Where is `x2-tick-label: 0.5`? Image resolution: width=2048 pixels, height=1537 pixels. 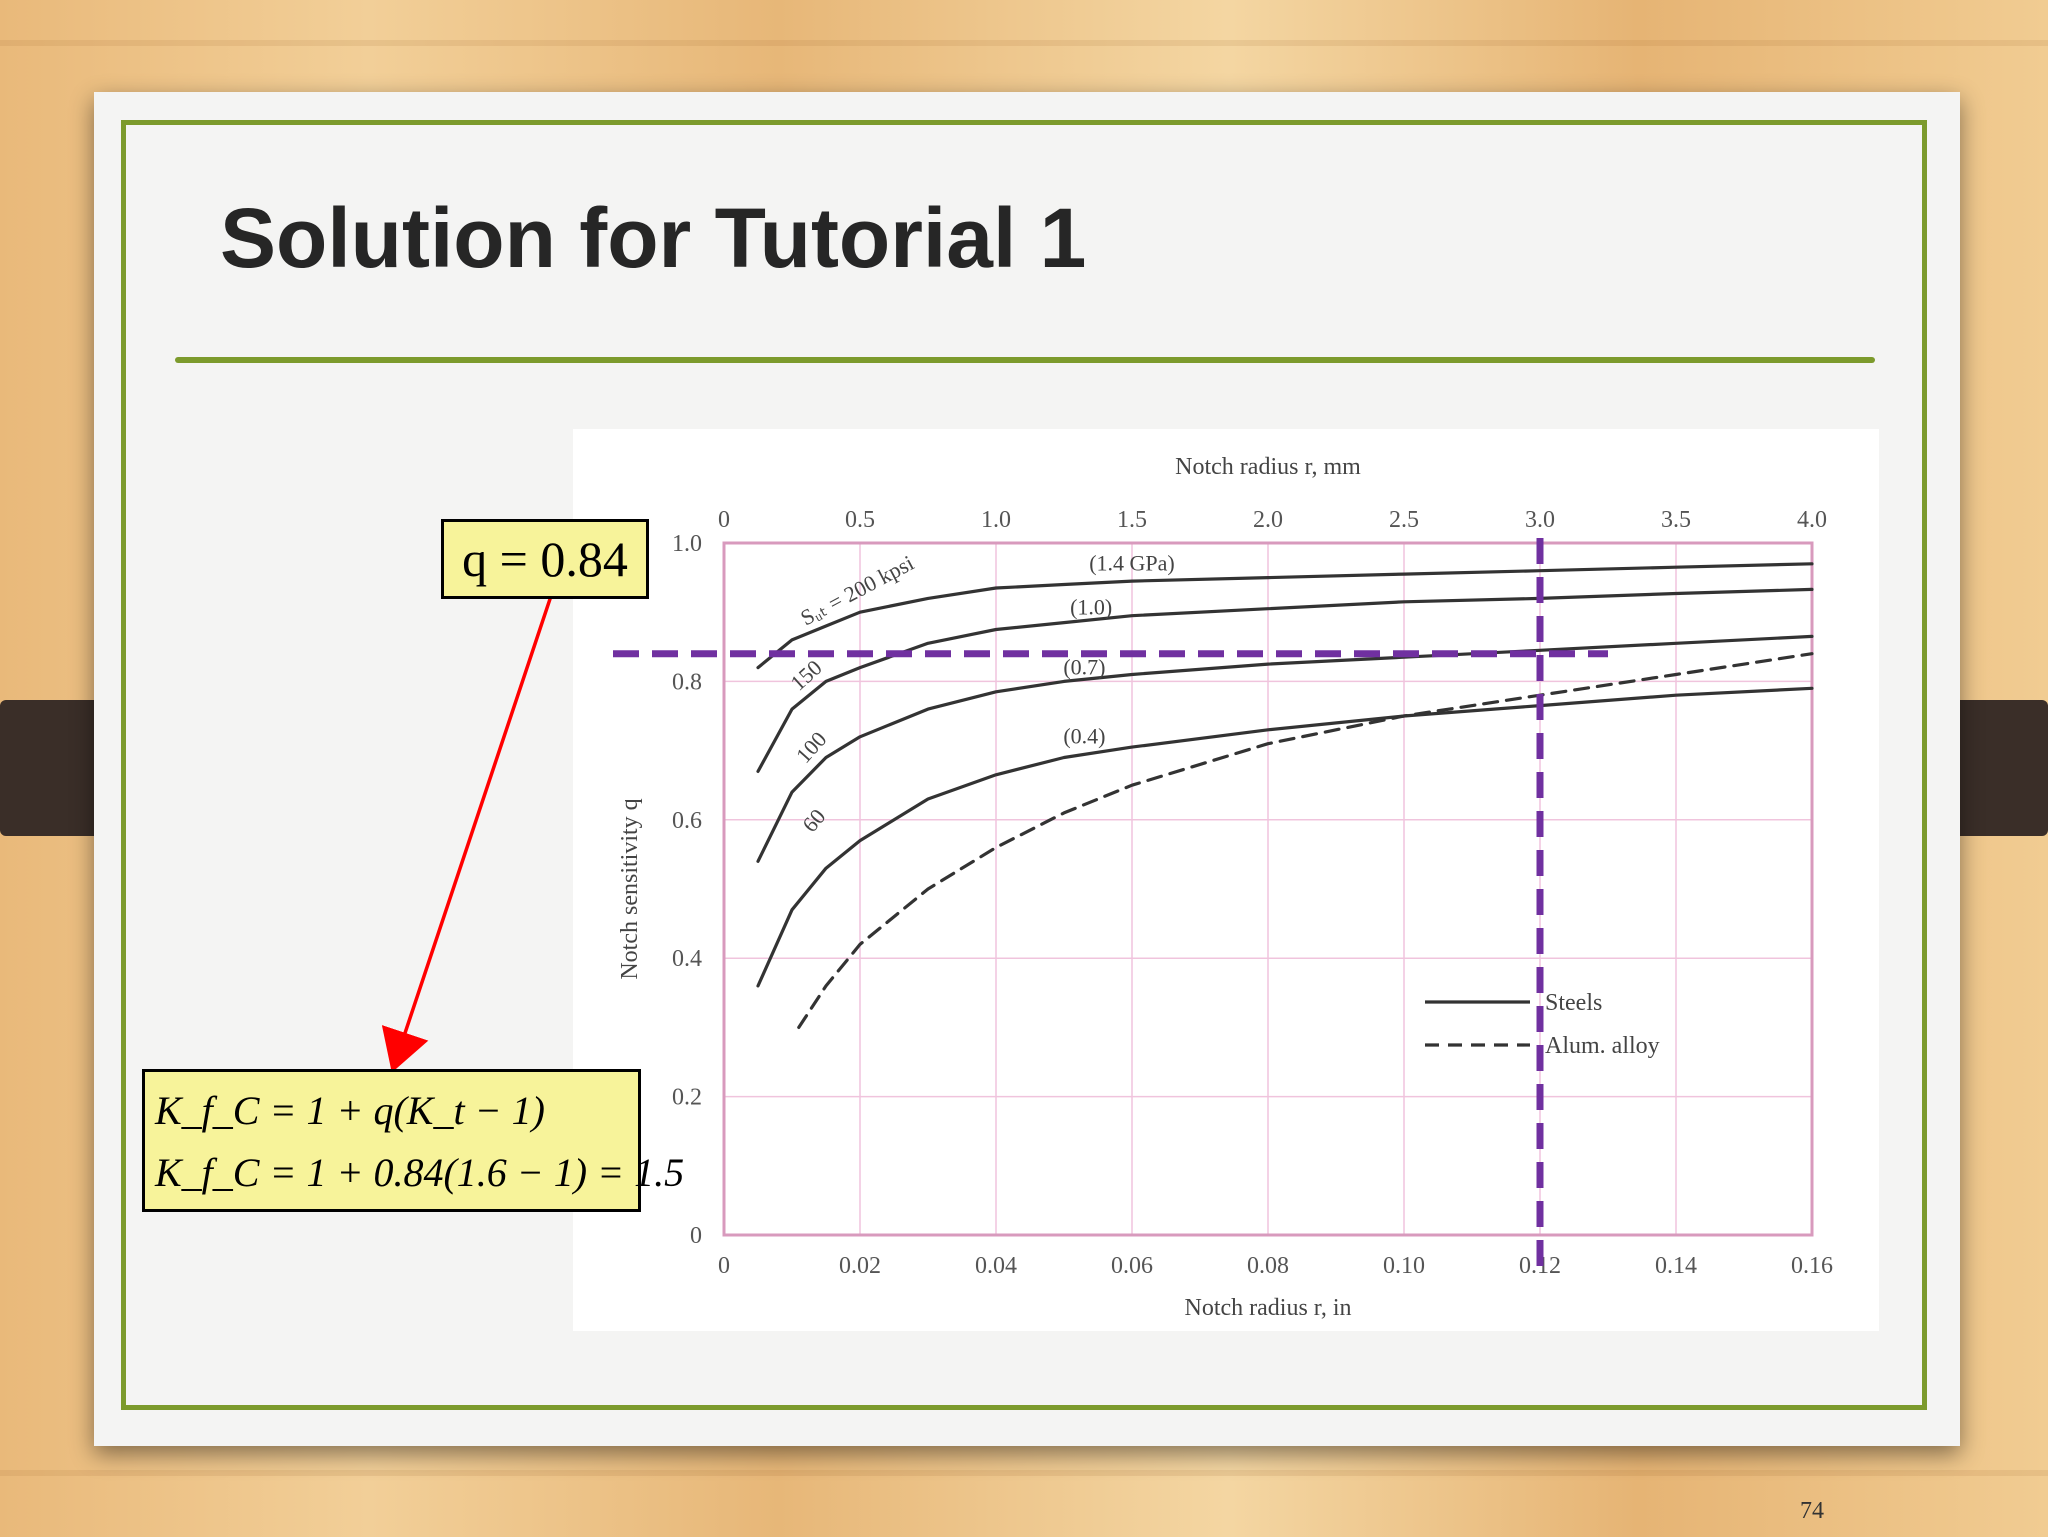 x2-tick-label: 0.5 is located at coordinates (860, 520).